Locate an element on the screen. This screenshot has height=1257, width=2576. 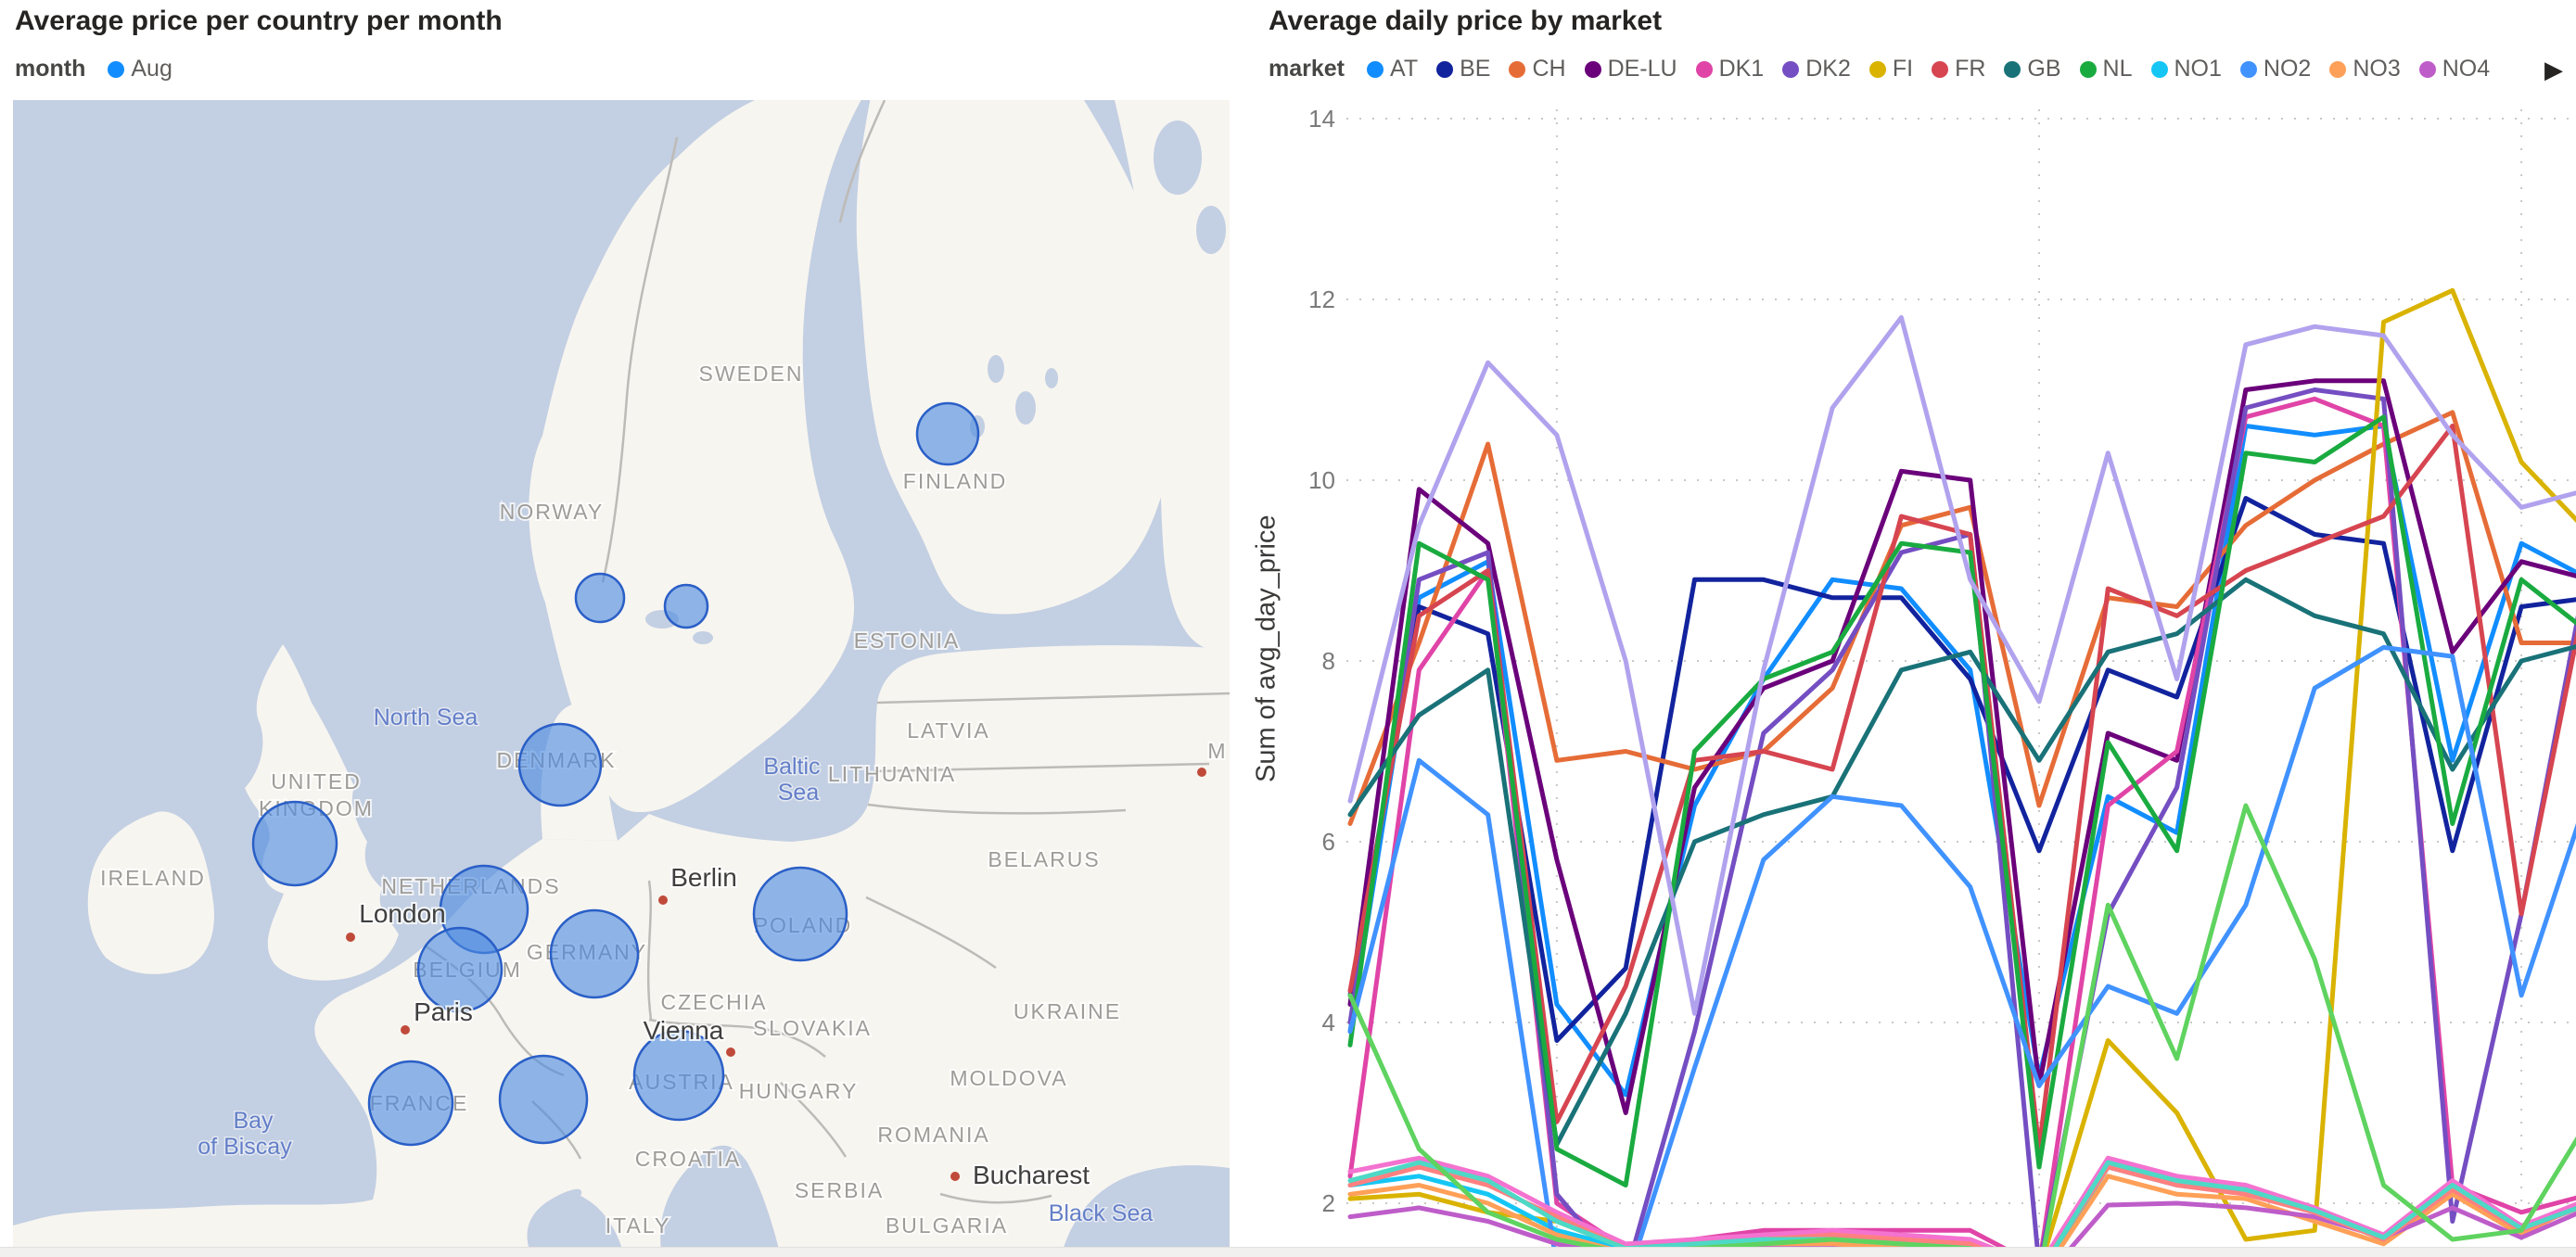
country-label: LATVIA is located at coordinates (948, 730).